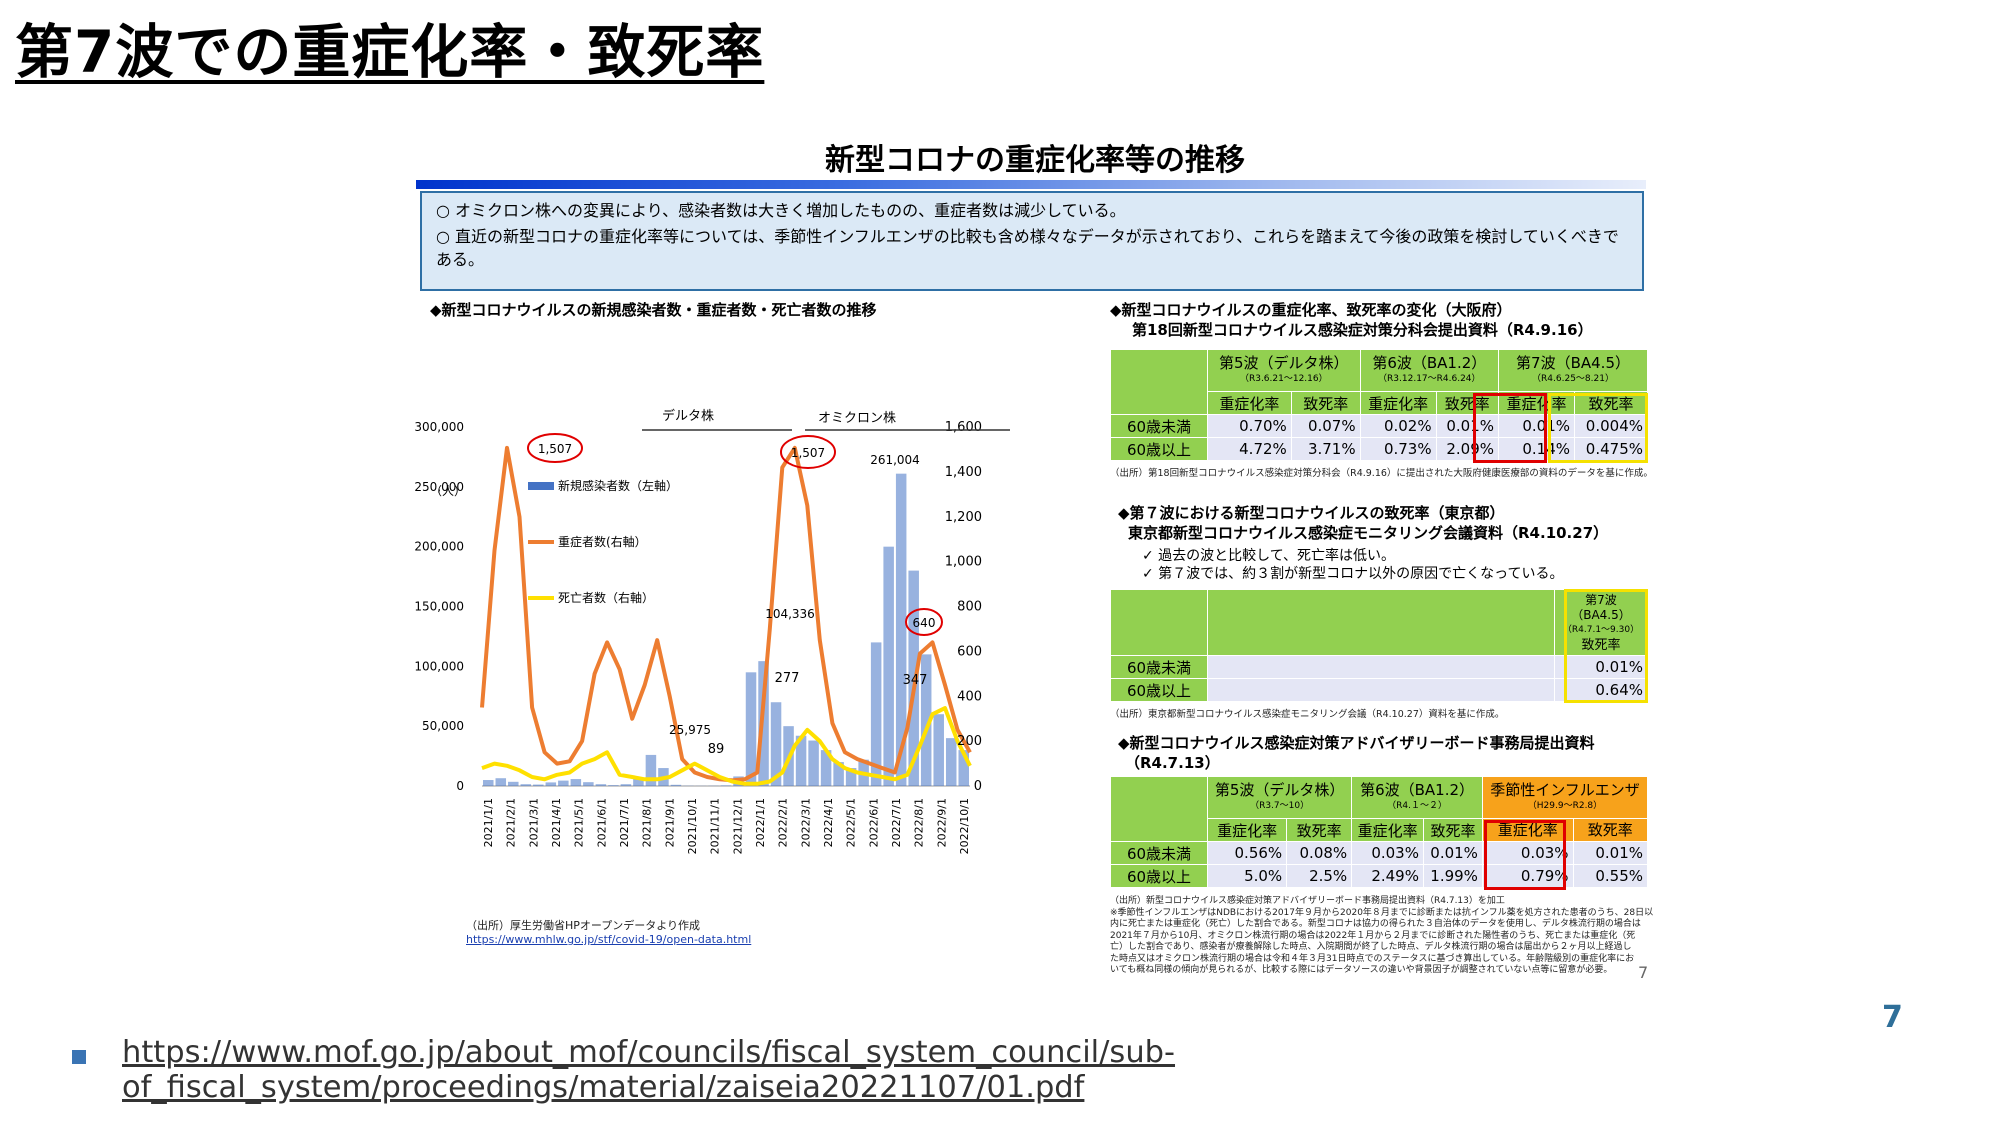  Describe the element at coordinates (787, 678) in the screenshot. I see `annotation-277: 277` at that location.